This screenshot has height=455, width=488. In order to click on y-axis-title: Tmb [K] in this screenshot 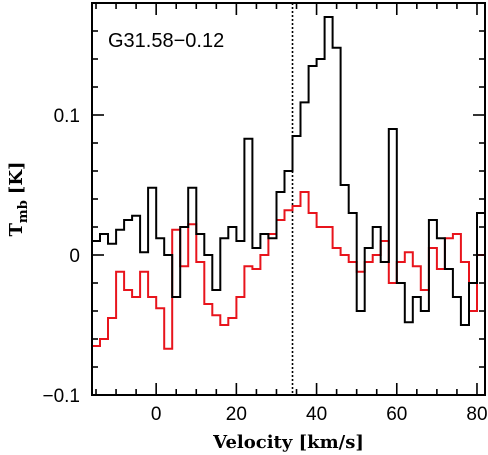, I will do `click(18, 199)`.